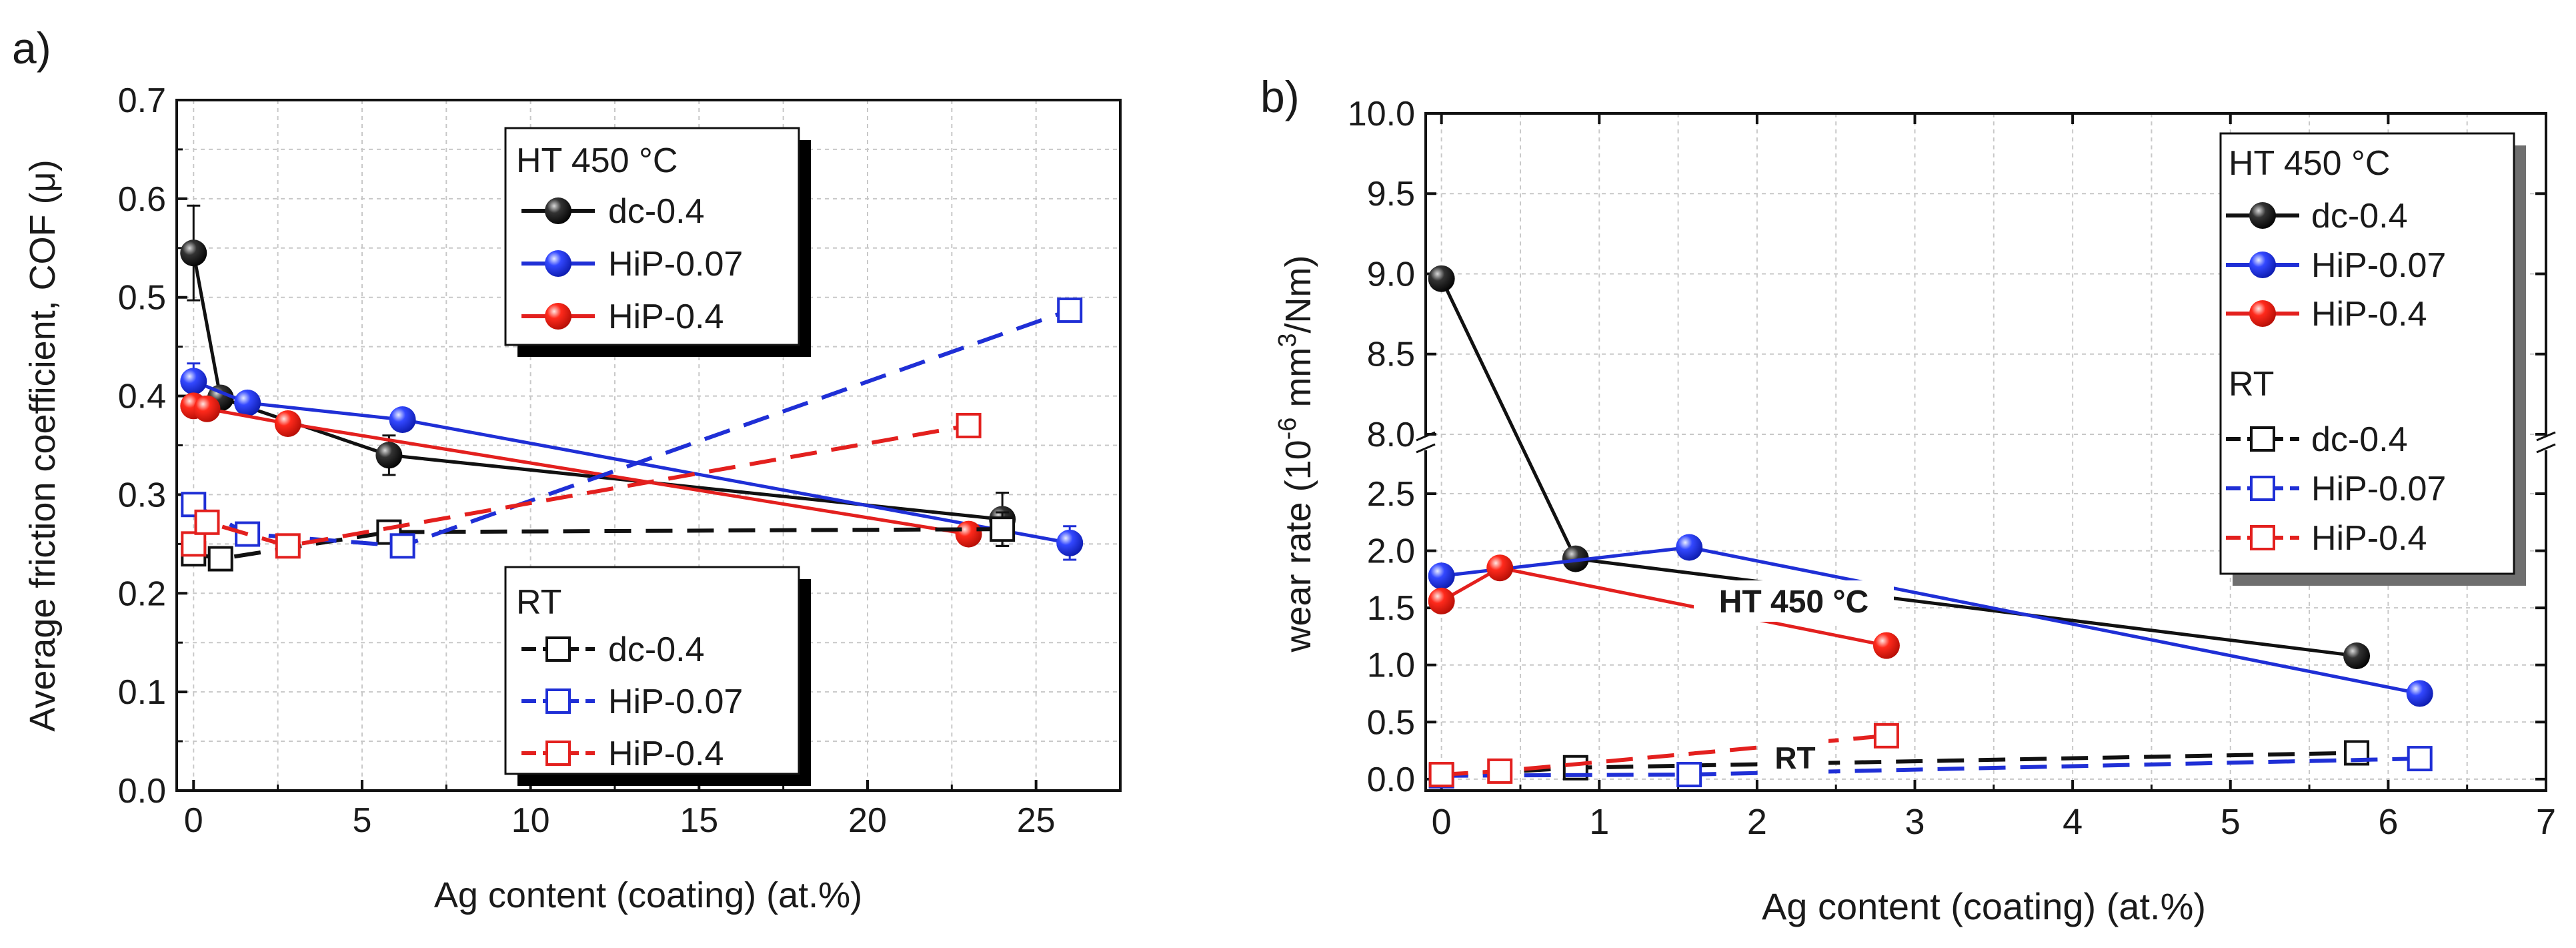 This screenshot has height=948, width=2576. What do you see at coordinates (648, 895) in the screenshot?
I see `panel-a-x-axis-title: Ag content (coating) (at.%)` at bounding box center [648, 895].